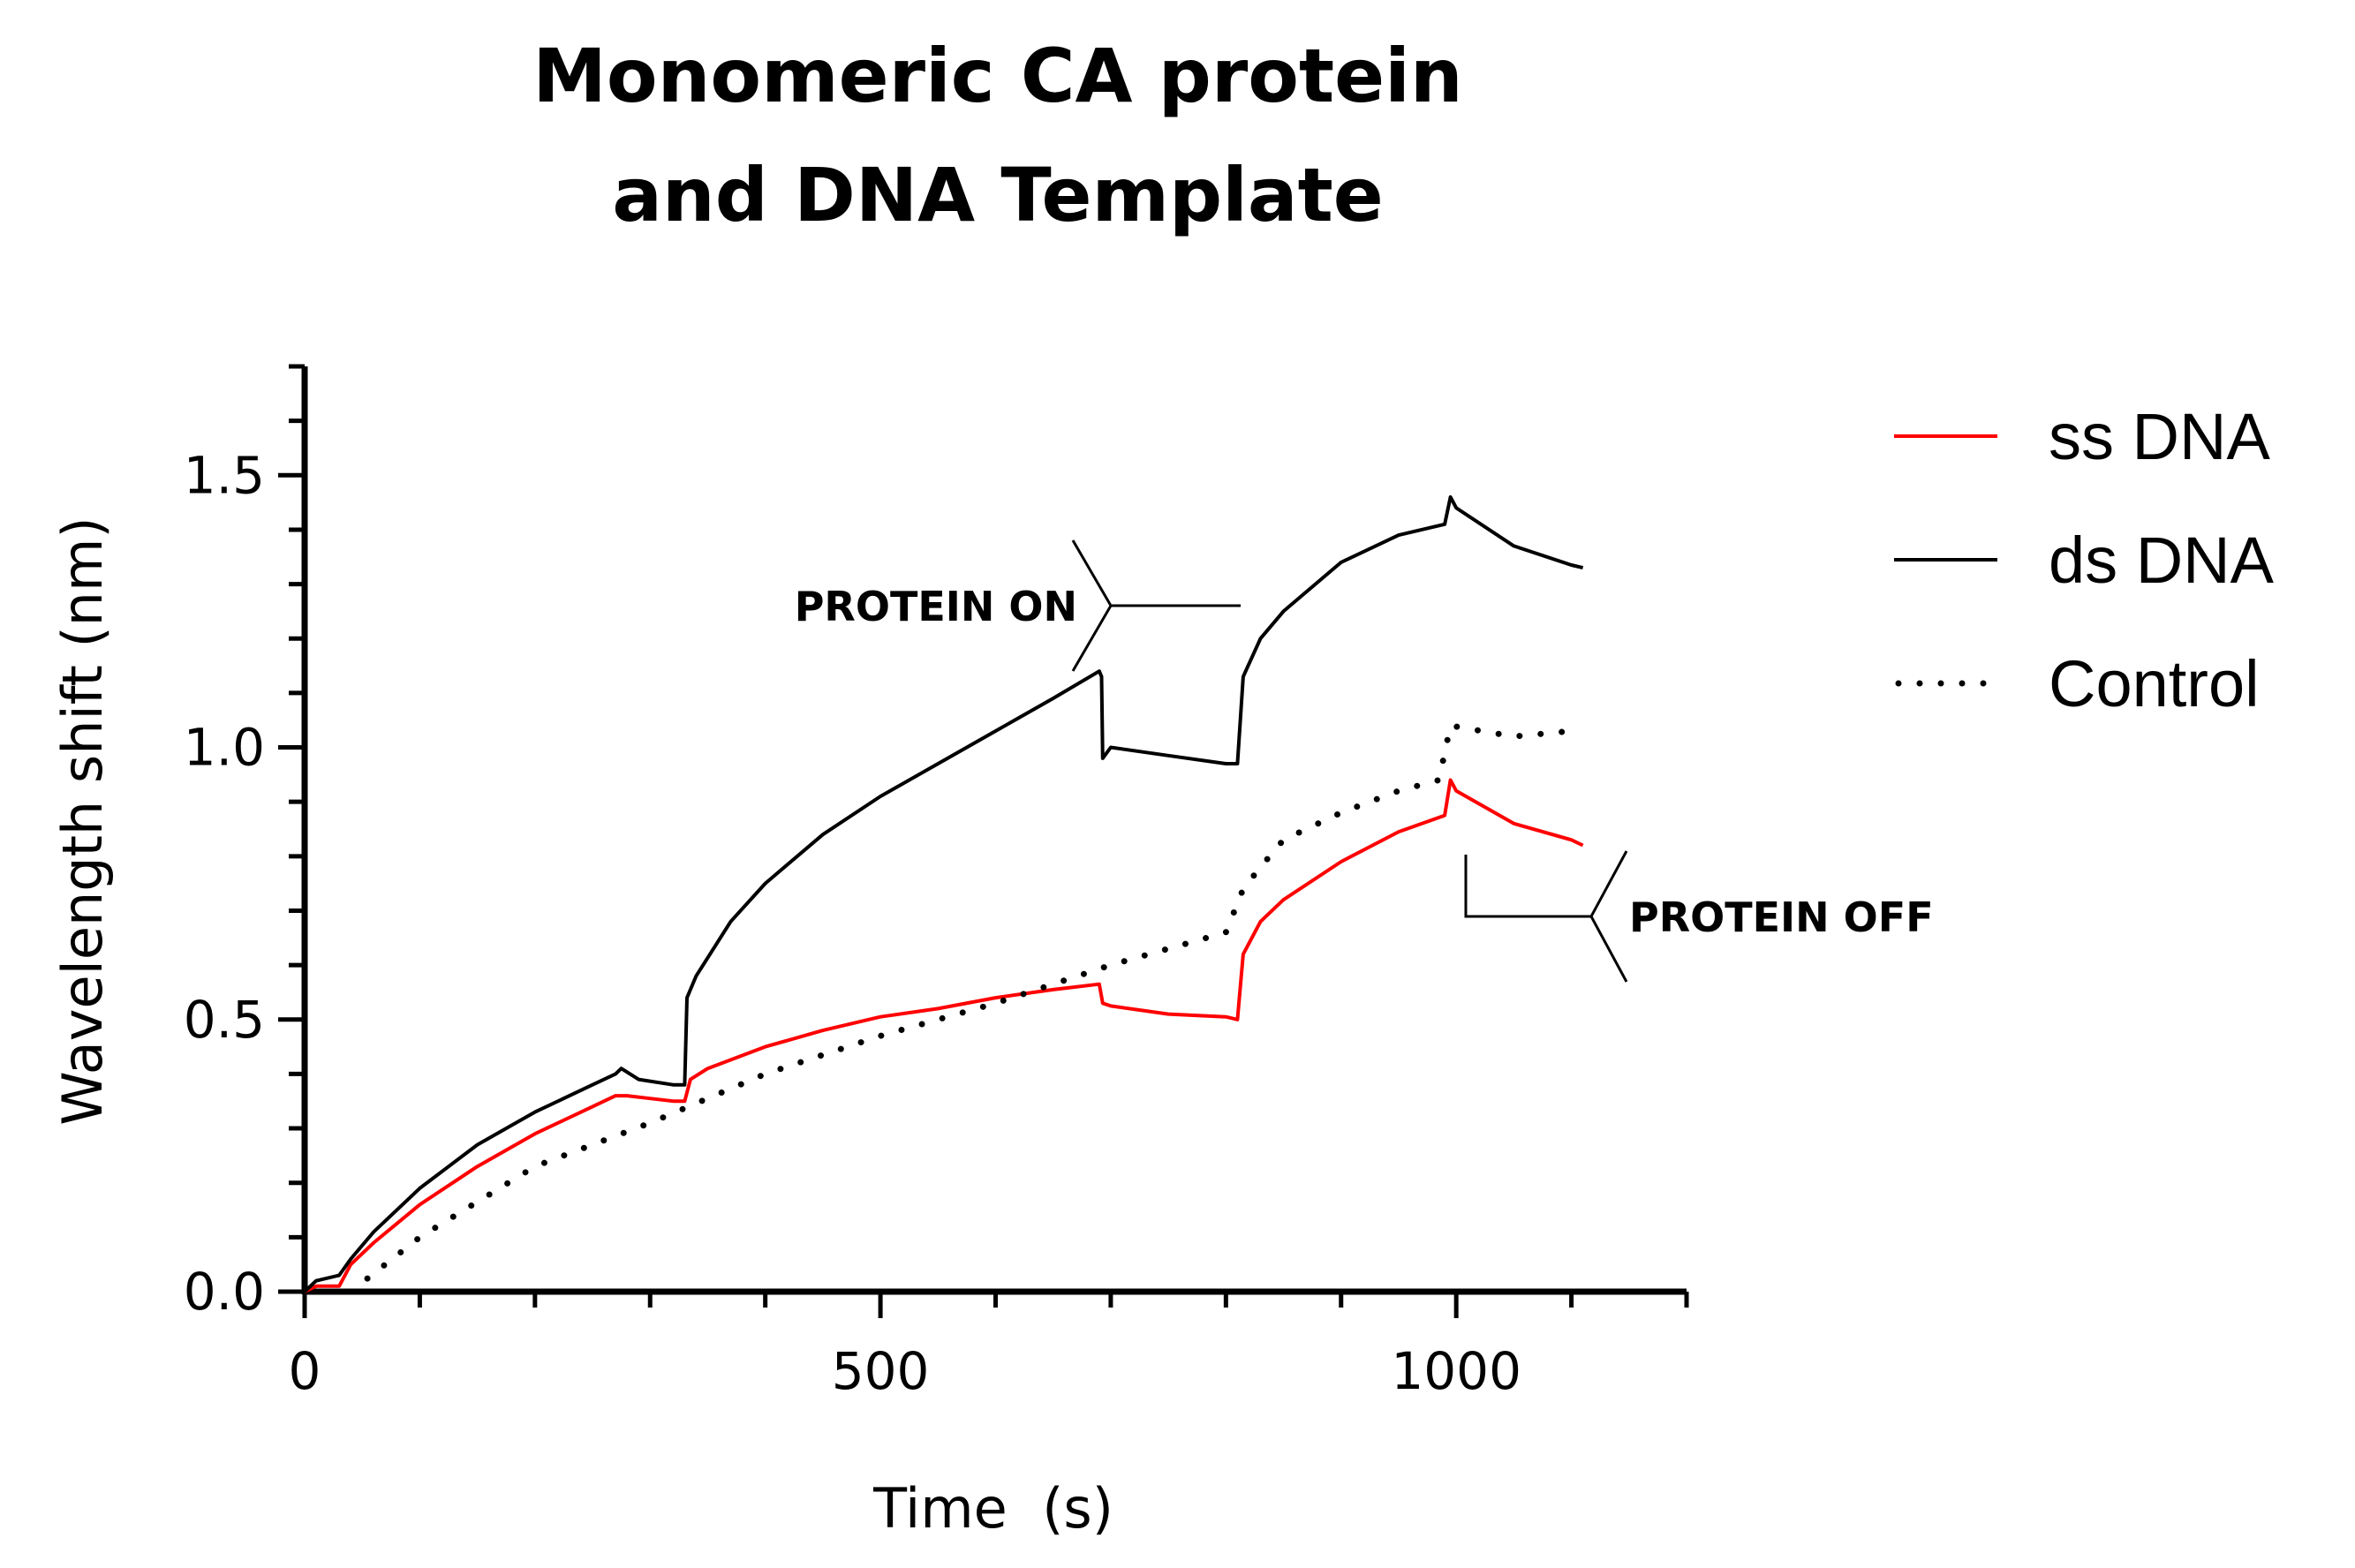  I want to click on y-tick-label: 1.5, so click(224, 475).